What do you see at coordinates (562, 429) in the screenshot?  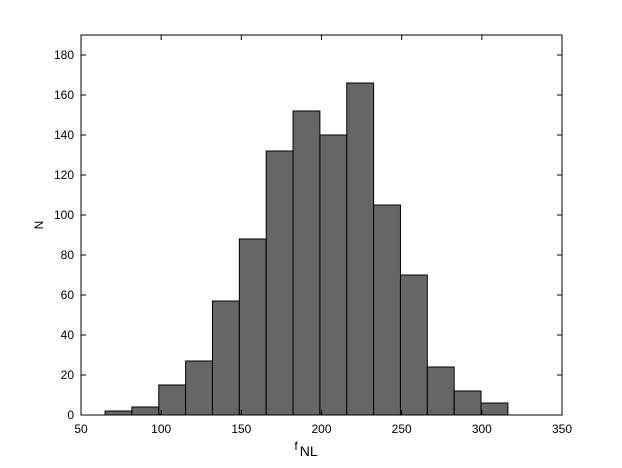 I see `x-tick-label: 350` at bounding box center [562, 429].